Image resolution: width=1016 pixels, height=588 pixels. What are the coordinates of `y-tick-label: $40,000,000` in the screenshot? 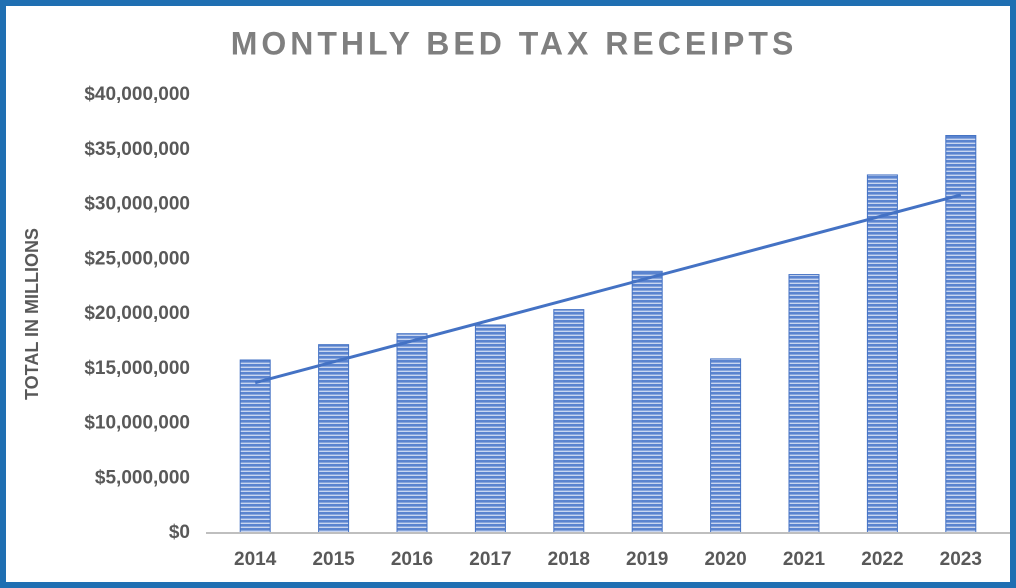 It's located at (137, 94).